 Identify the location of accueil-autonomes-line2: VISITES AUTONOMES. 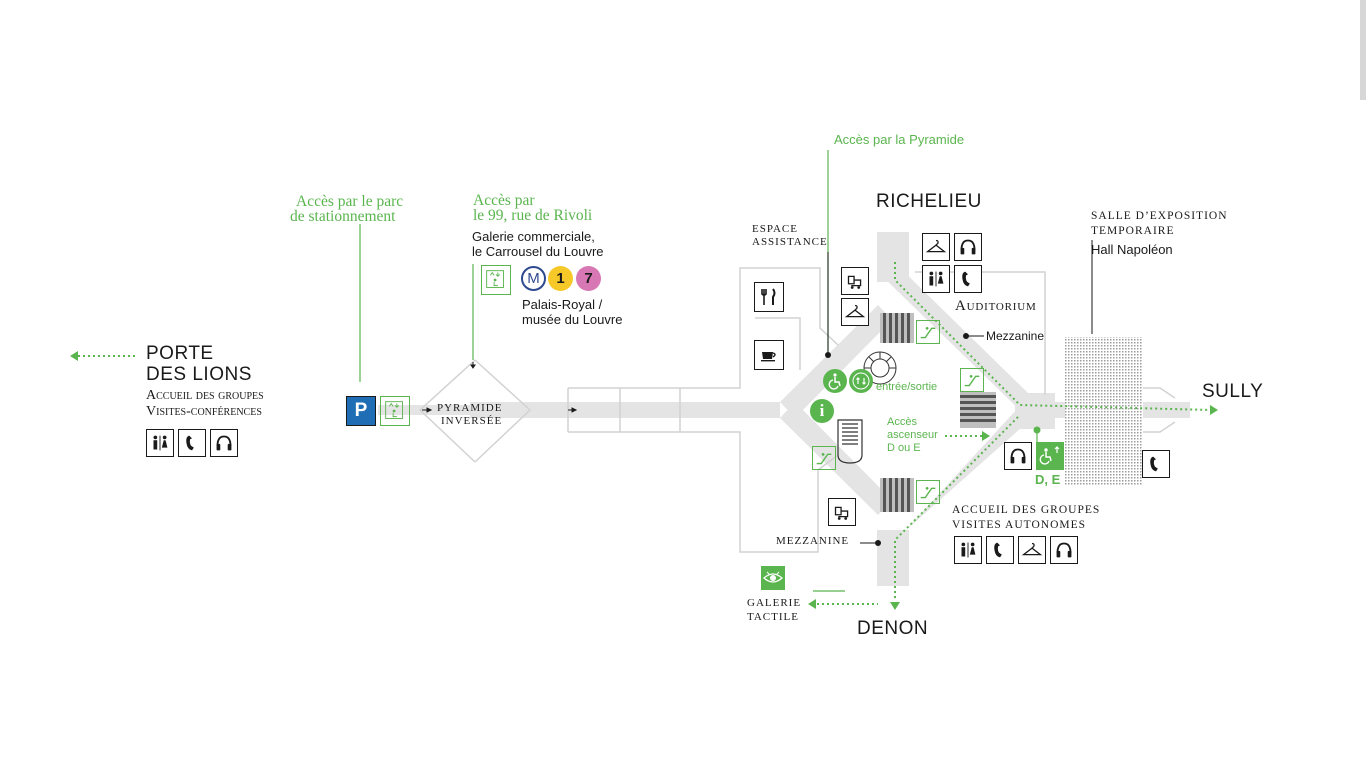
(1019, 525).